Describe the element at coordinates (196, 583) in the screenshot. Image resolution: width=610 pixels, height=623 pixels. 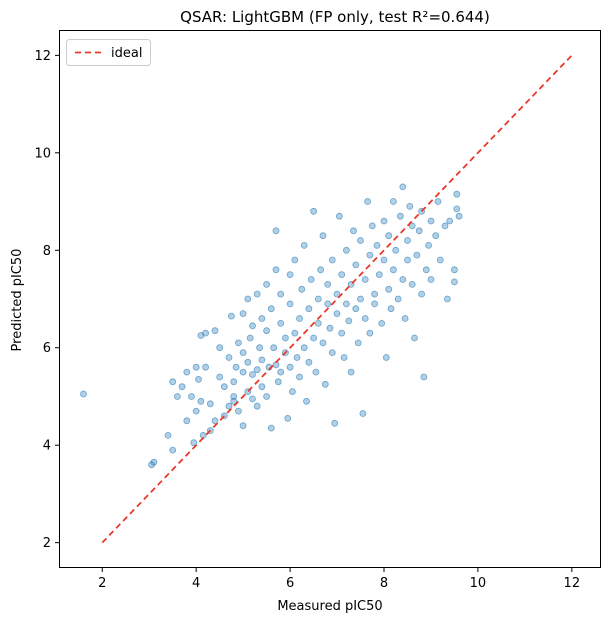
I see `x-tick-label: 4` at that location.